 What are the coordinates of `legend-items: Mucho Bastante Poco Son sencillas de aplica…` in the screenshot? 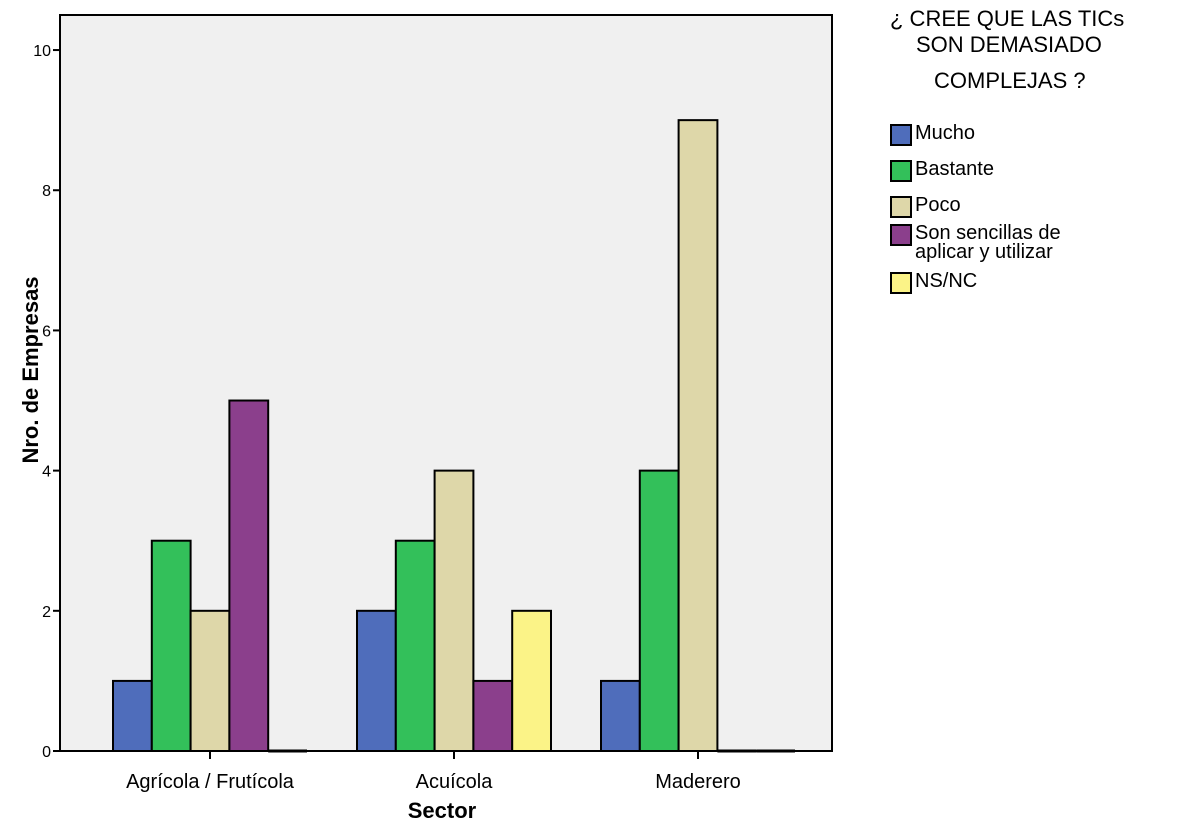 It's located at (1032, 208).